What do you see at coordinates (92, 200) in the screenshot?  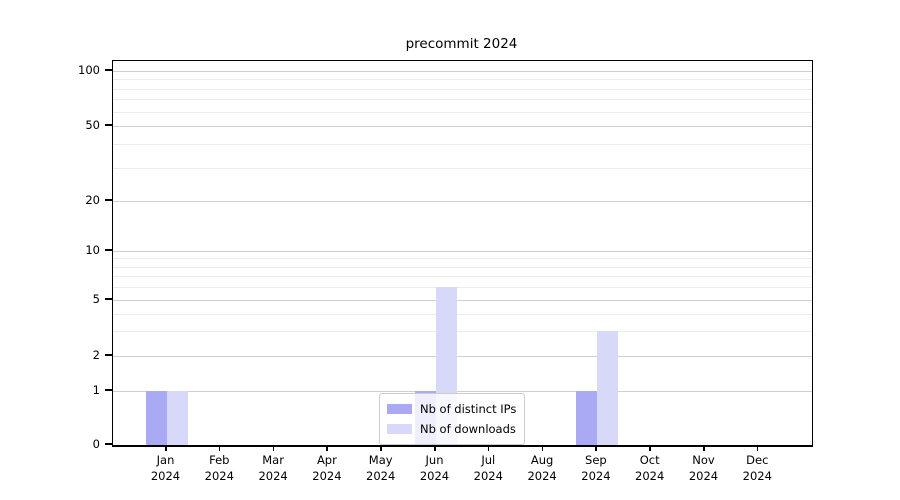 I see `y-tick-label: 20` at bounding box center [92, 200].